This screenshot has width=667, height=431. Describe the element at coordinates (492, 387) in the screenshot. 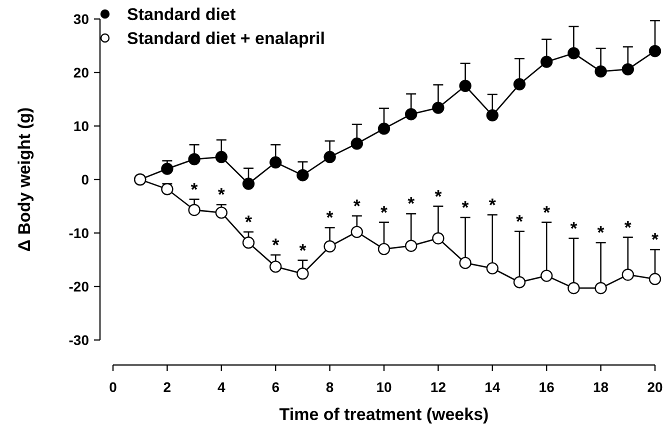

I see `x-tick-label: 14` at that location.